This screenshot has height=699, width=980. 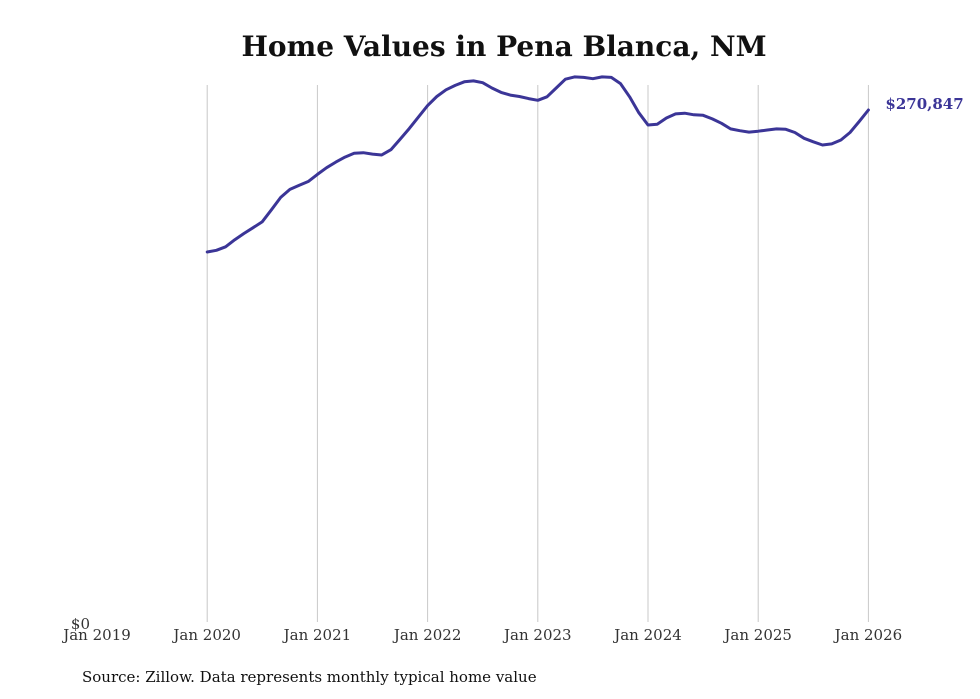 What do you see at coordinates (317, 635) in the screenshot?
I see `x-tick-label: Jan 2021` at bounding box center [317, 635].